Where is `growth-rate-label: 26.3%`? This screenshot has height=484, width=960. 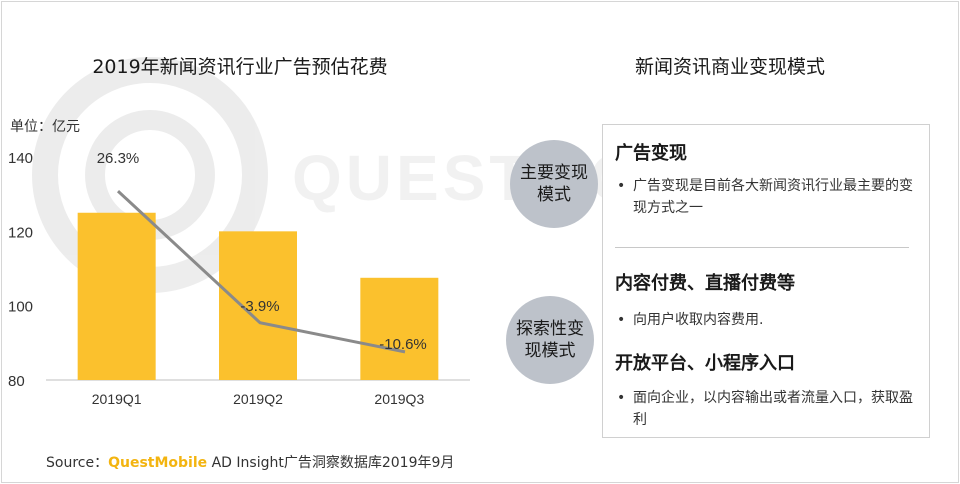
growth-rate-label: 26.3% is located at coordinates (118, 158).